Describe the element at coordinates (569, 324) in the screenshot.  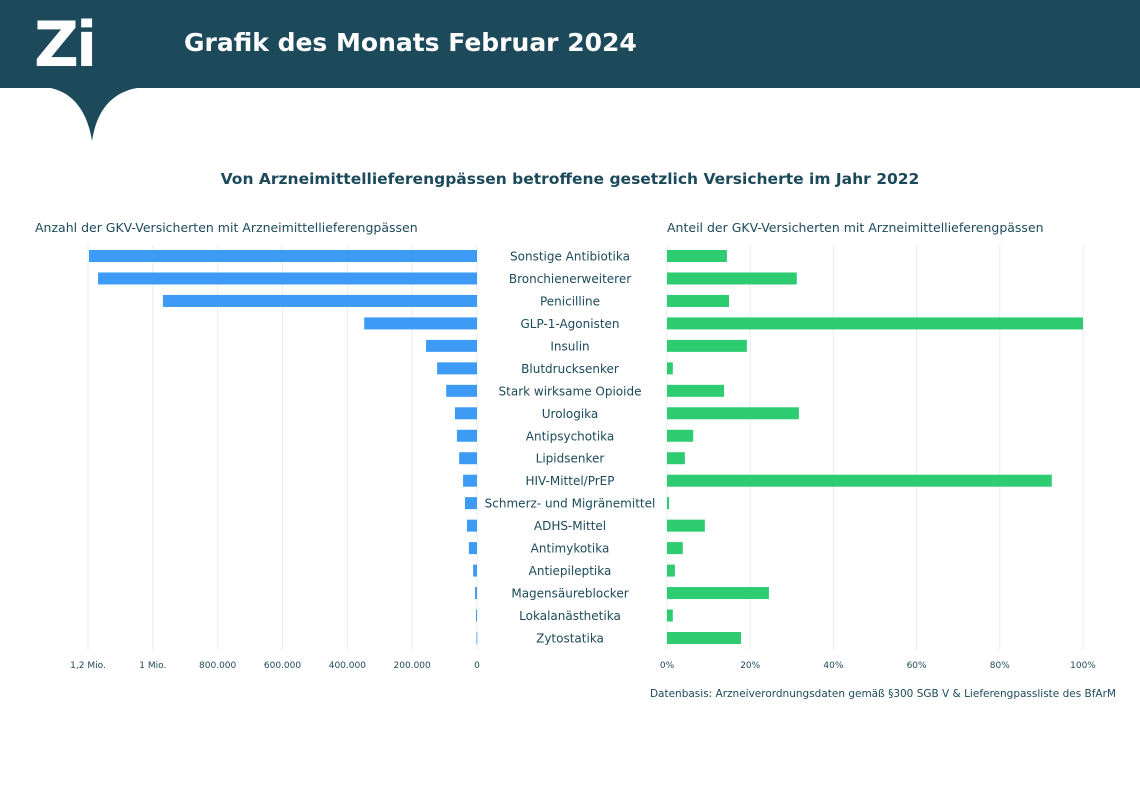
I see `category-label: GLP-1-Agonisten` at that location.